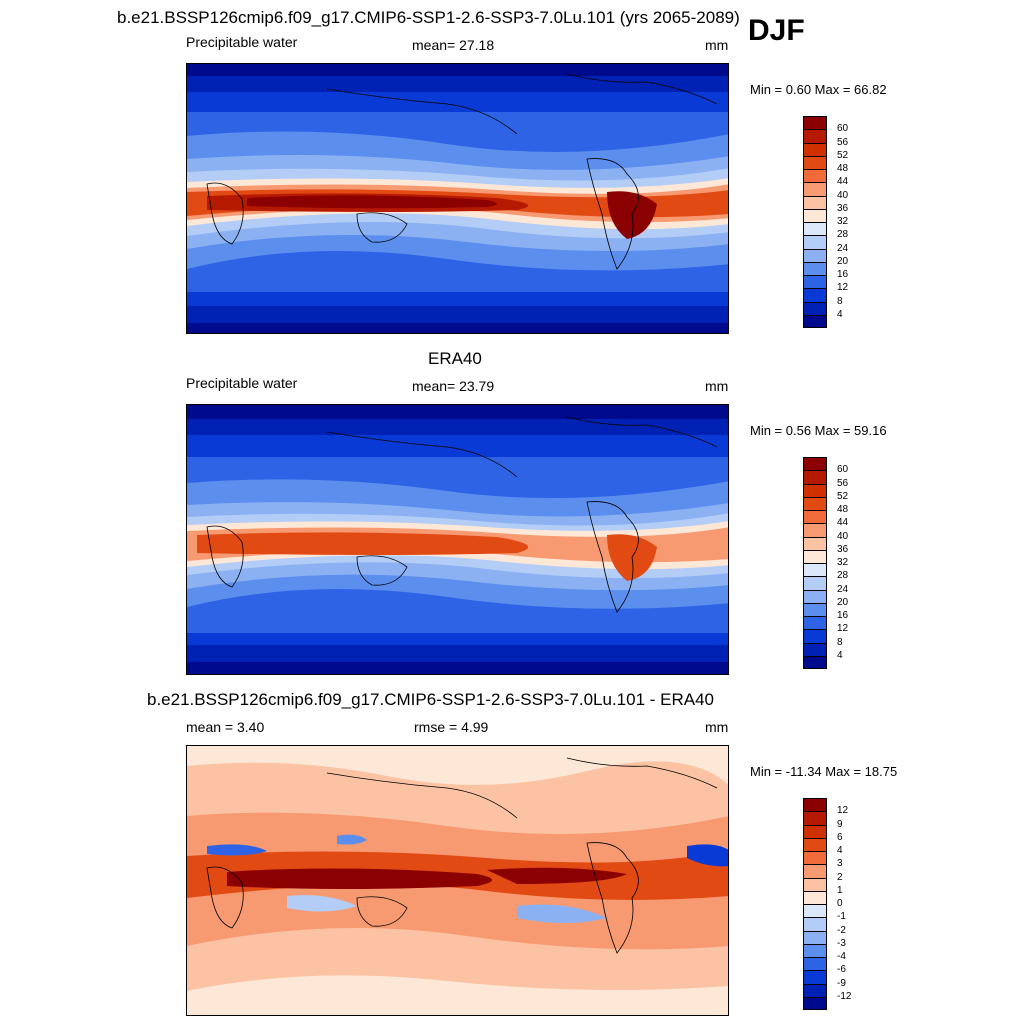  Describe the element at coordinates (841, 943) in the screenshot. I see `colorbar-tick-label: -3` at that location.